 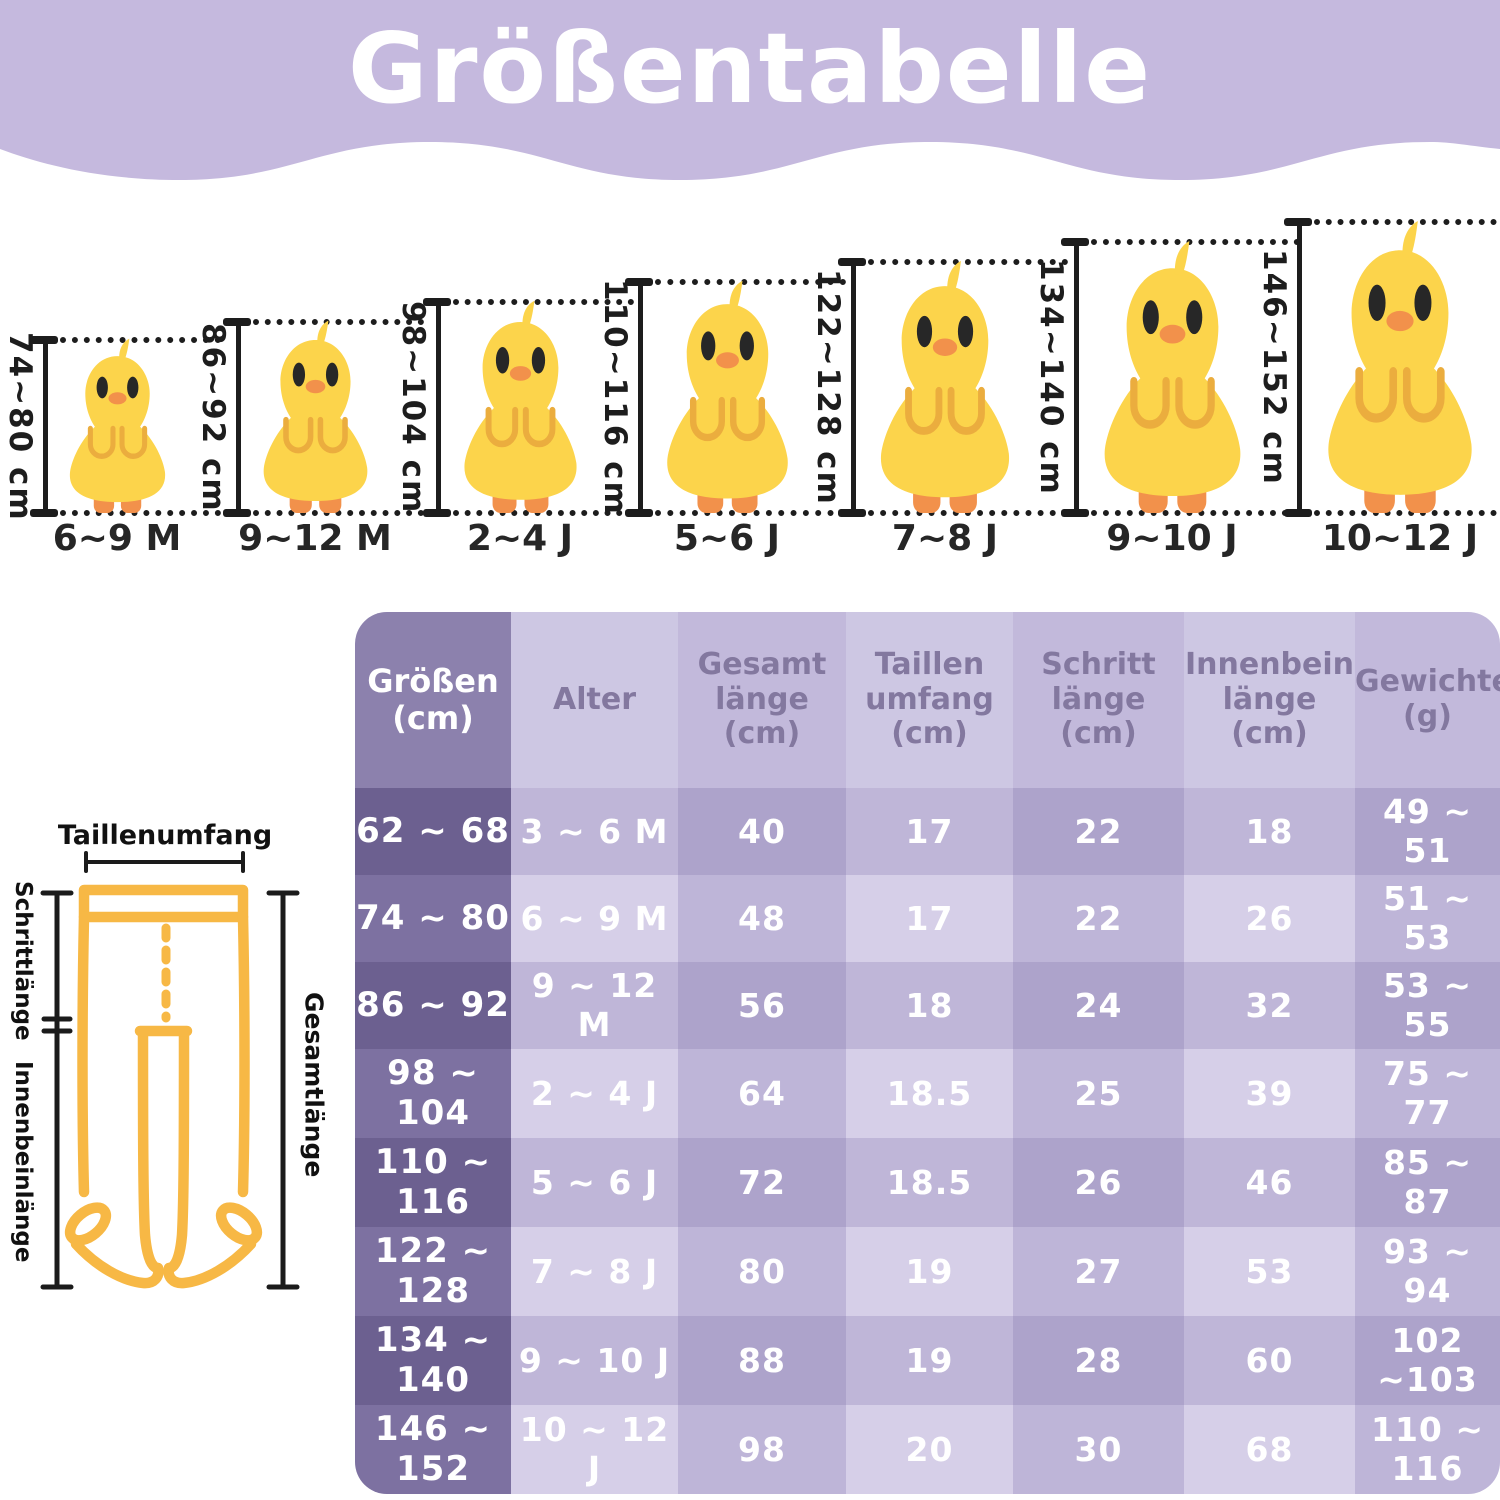 I want to click on table-cell: 18.5, so click(x=929, y=1182).